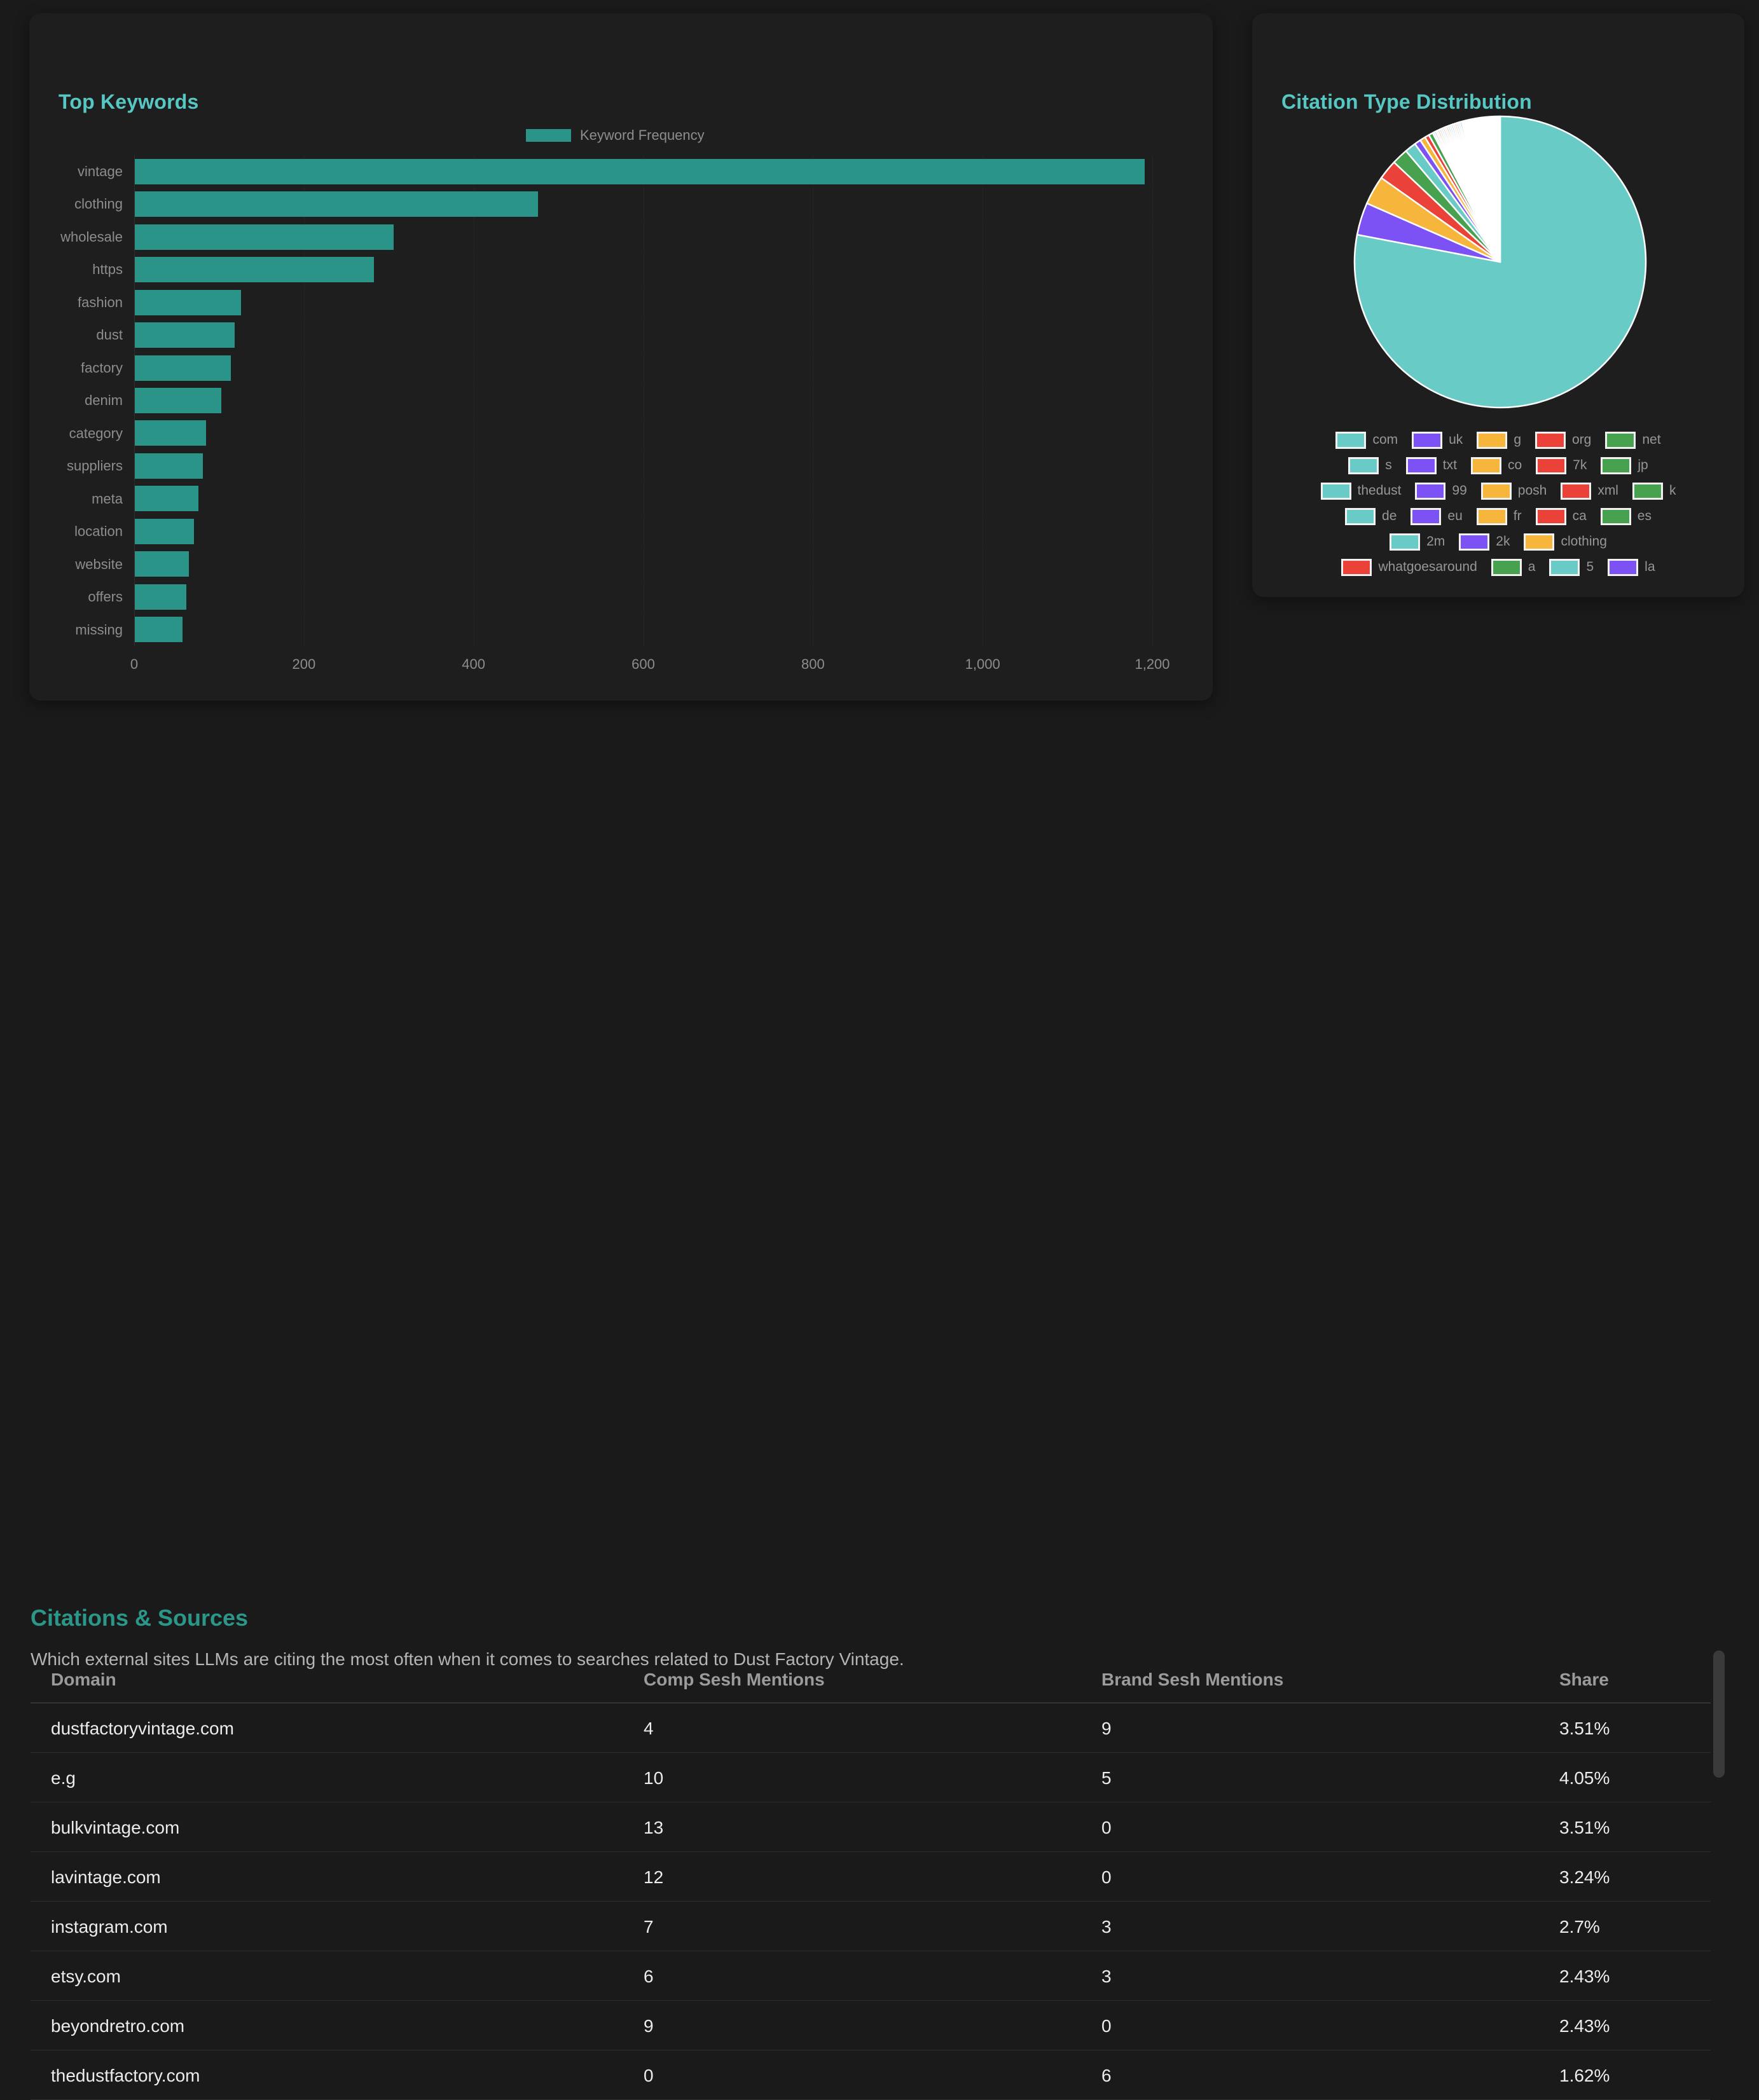 The height and width of the screenshot is (2100, 1759). Describe the element at coordinates (63, 1778) in the screenshot. I see `cell-domain: e.g` at that location.